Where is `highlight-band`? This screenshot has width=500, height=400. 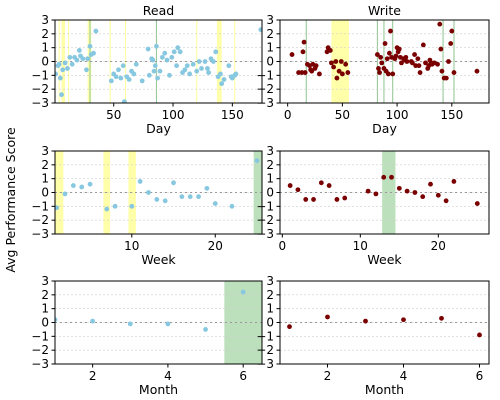
highlight-band is located at coordinates (89, 61).